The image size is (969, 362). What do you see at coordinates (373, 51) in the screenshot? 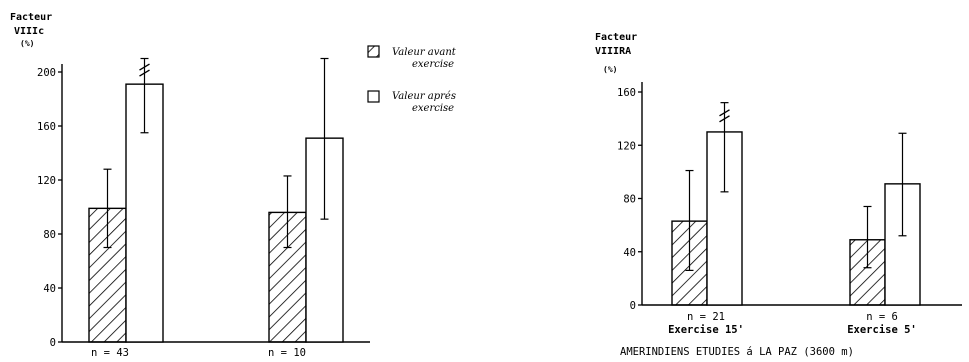
I see `legend-swatch-hatched` at bounding box center [373, 51].